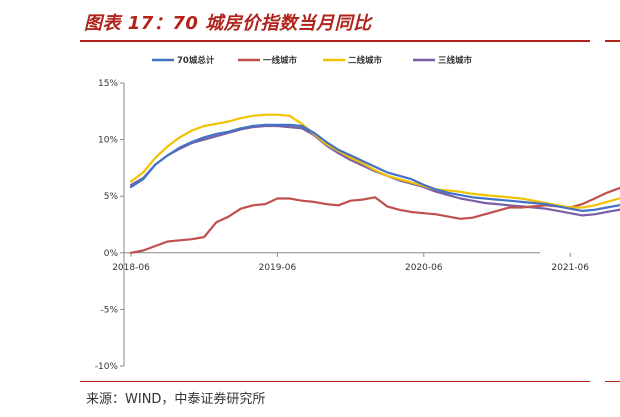 This screenshot has height=417, width=620. What do you see at coordinates (335, 41) in the screenshot?
I see `title-rule` at bounding box center [335, 41].